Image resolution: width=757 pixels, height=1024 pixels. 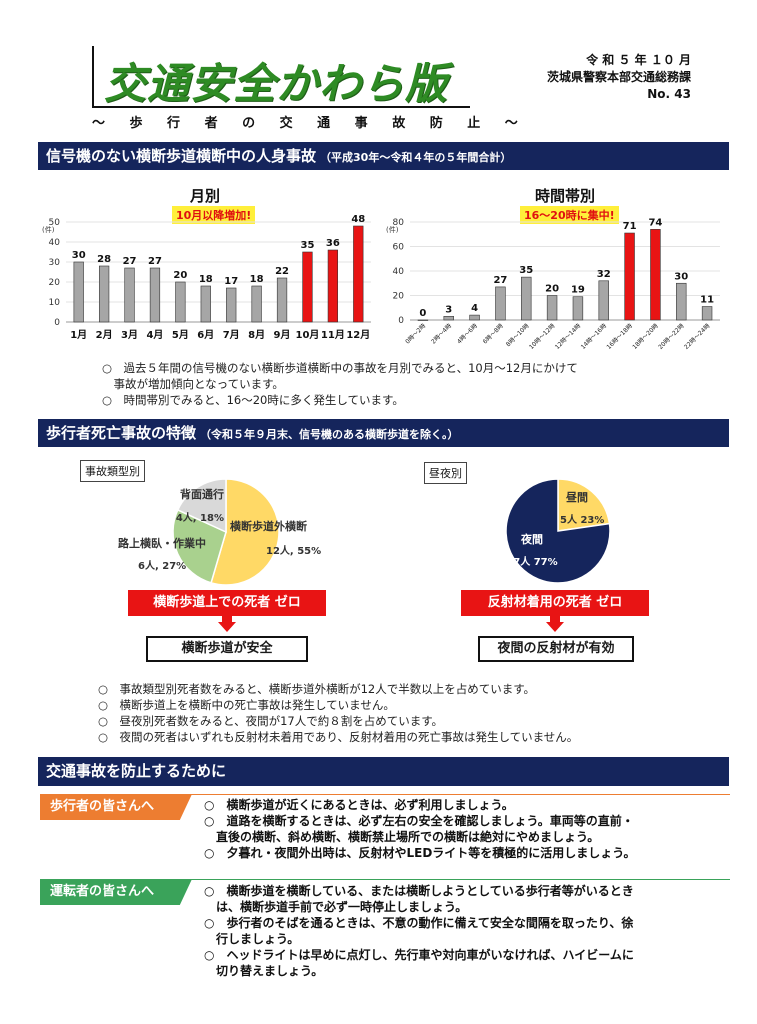 I want to click on y-tick-label: 20, so click(x=399, y=297).